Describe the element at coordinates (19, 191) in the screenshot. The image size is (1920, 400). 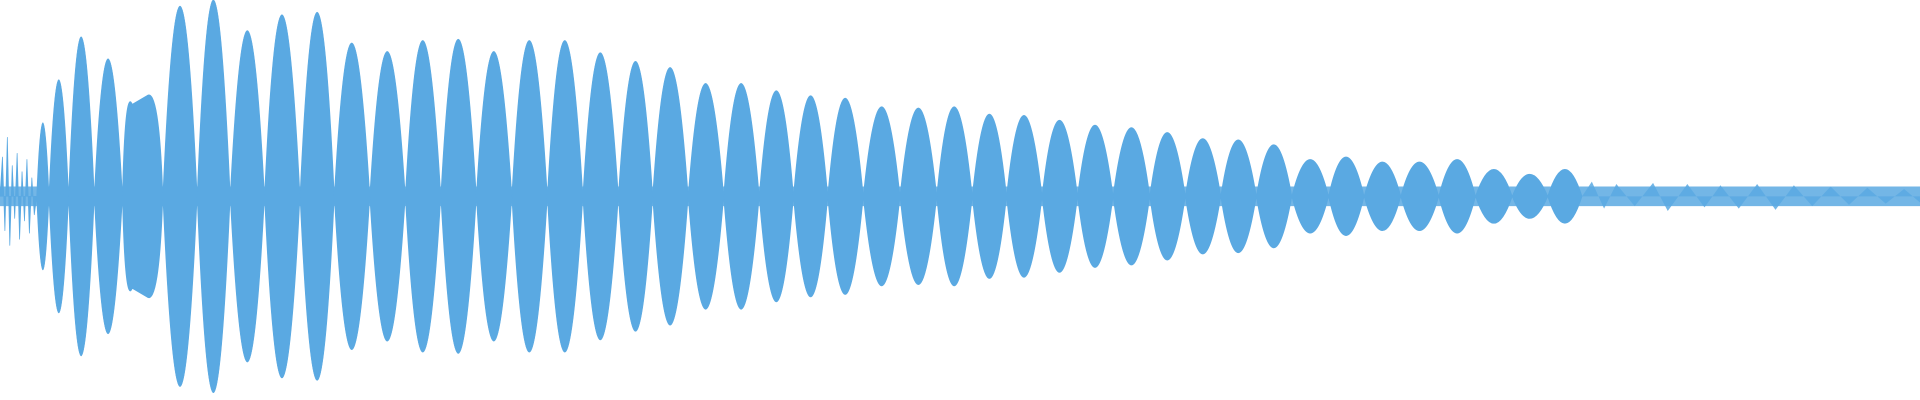
I see `waveform-attack` at that location.